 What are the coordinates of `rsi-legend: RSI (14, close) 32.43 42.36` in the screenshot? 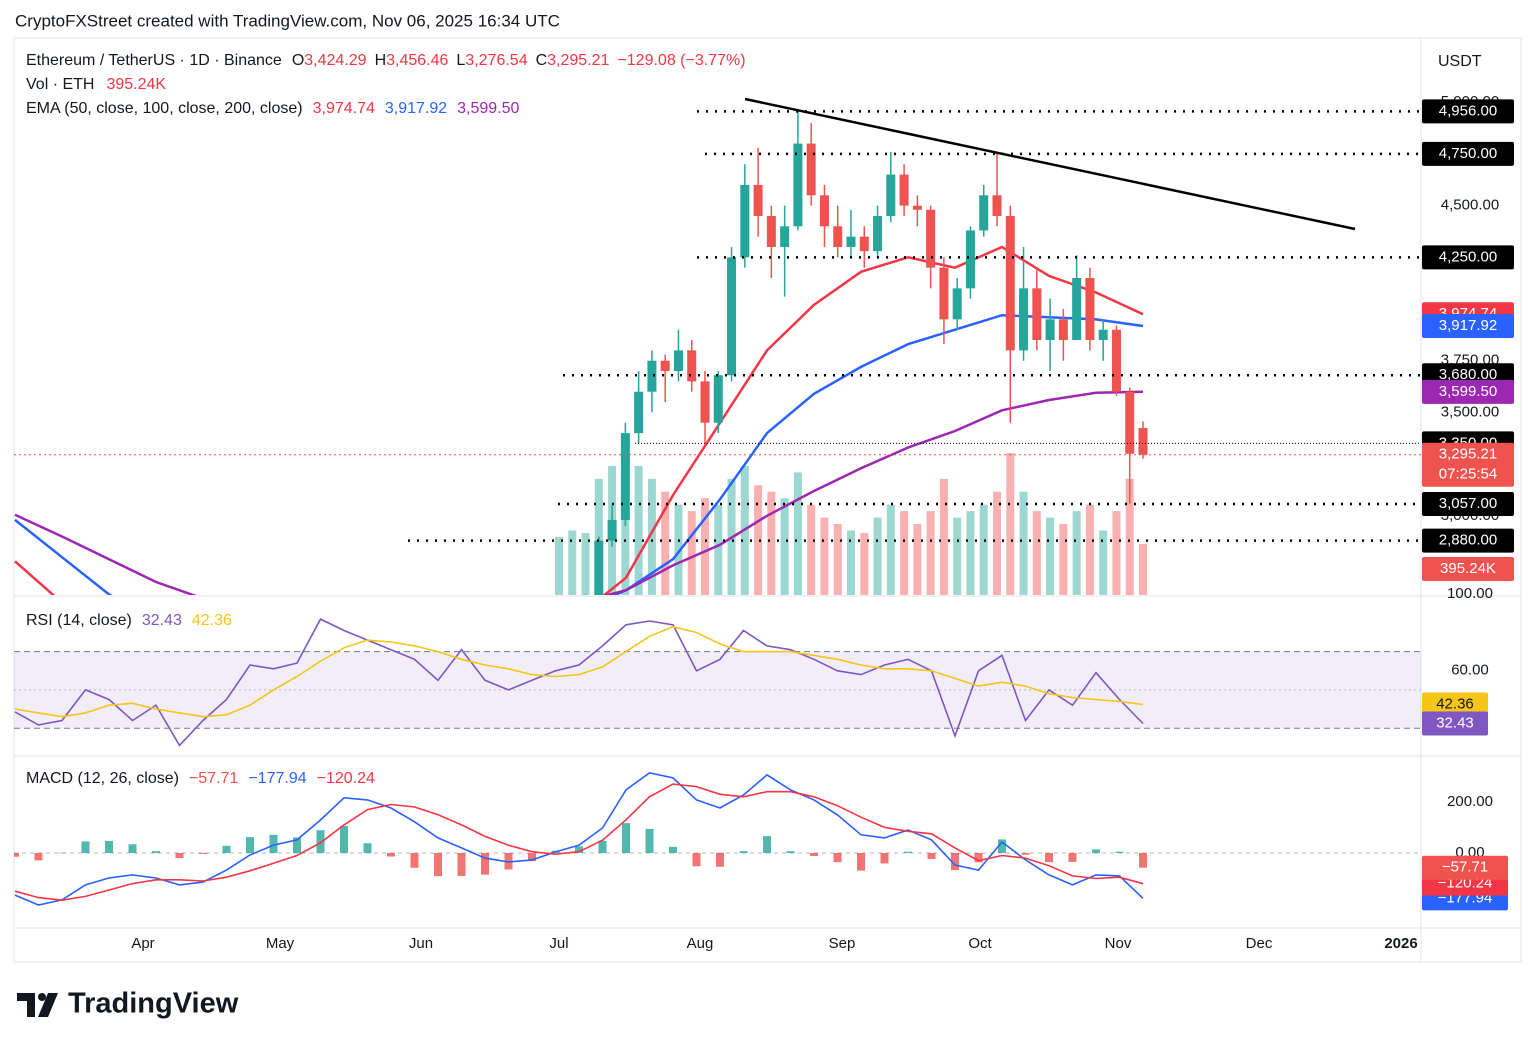 It's located at (129, 620).